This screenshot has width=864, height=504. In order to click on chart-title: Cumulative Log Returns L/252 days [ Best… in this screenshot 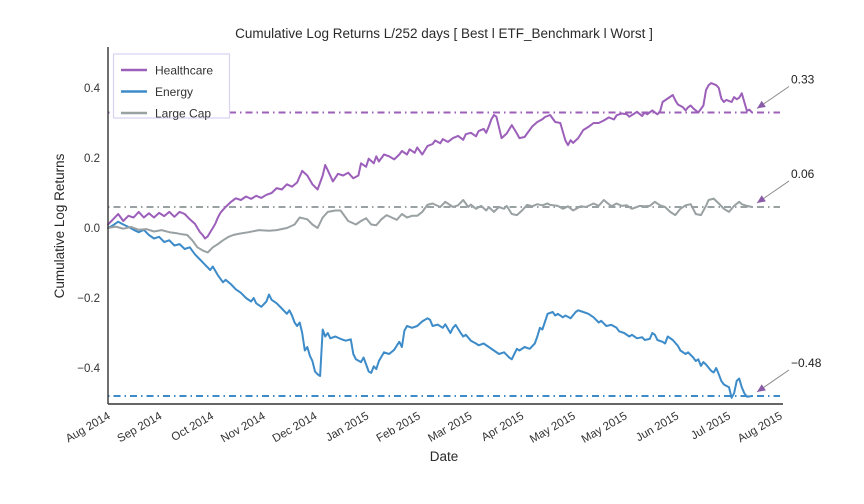, I will do `click(444, 33)`.